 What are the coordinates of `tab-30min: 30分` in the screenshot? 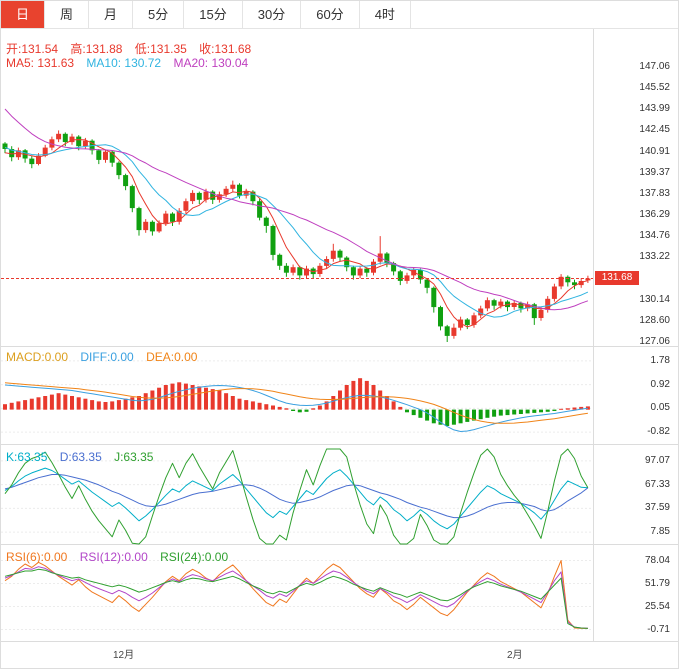 It's located at (272, 14).